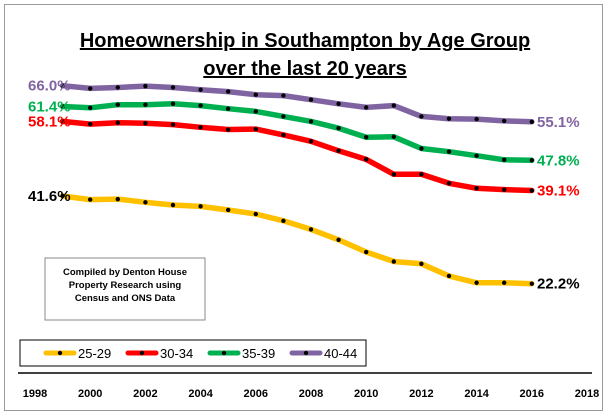  I want to click on x-tick-label-2006: 2006, so click(256, 394).